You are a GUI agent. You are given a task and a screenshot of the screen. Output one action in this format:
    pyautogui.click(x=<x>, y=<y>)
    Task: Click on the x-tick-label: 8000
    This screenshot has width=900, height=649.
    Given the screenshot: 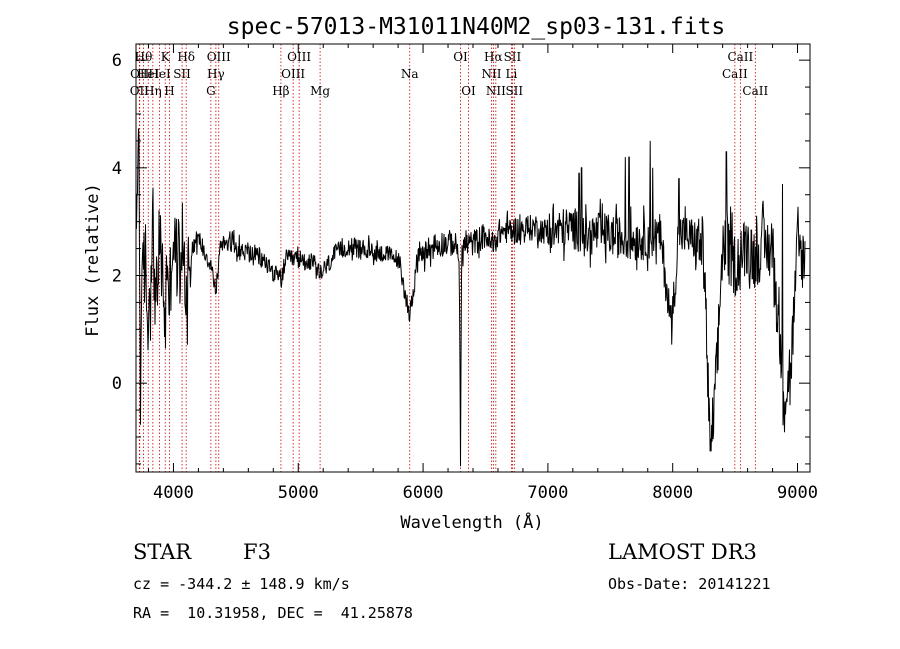 What is the action you would take?
    pyautogui.click(x=672, y=493)
    